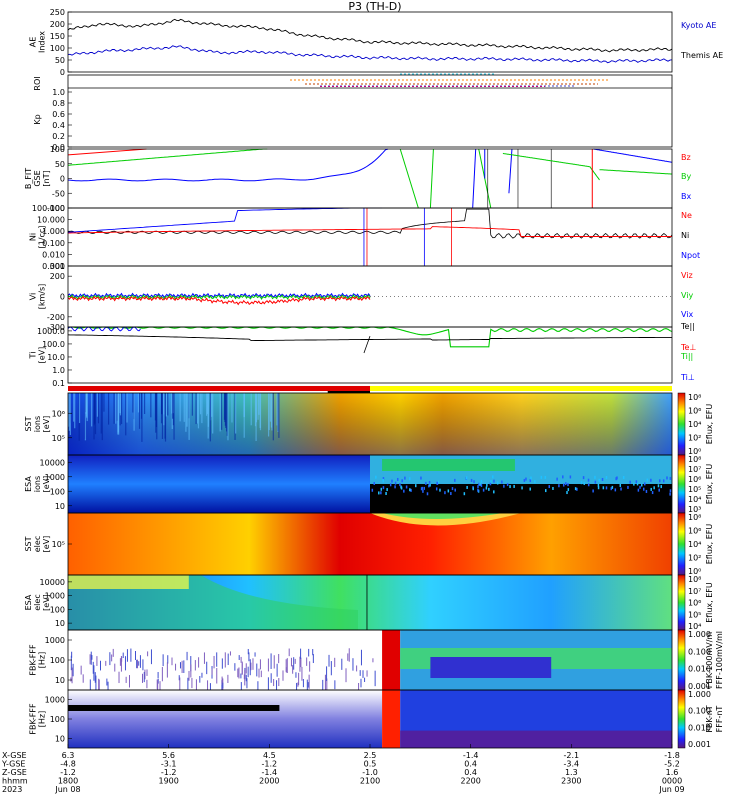  Describe the element at coordinates (370, 781) in the screenshot. I see `time-axis-value: 2100` at that location.